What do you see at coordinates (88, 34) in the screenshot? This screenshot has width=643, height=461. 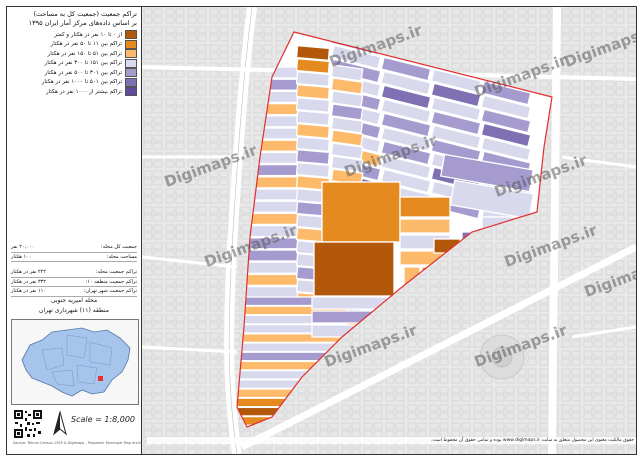 I see `legend-label: از ۰ تا ۱۰ نفر در هکتار و کمتر` at bounding box center [88, 34].